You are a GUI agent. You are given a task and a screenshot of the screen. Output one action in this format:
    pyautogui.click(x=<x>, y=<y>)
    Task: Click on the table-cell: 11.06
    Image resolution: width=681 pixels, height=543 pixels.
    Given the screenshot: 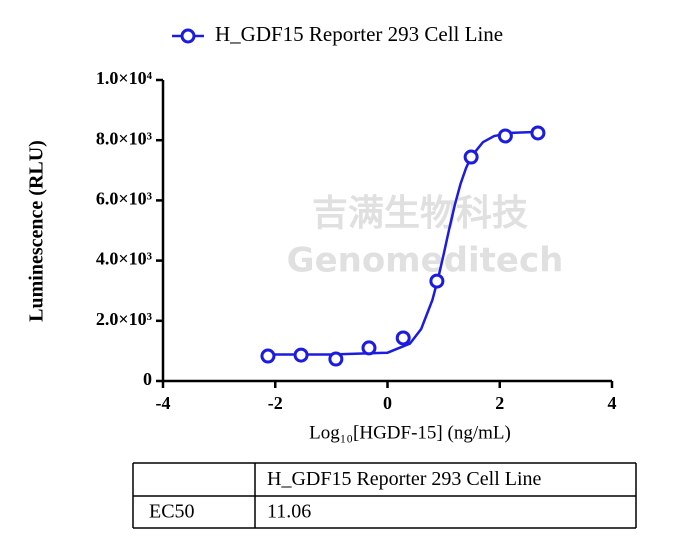 What is the action you would take?
    pyautogui.click(x=289, y=512)
    